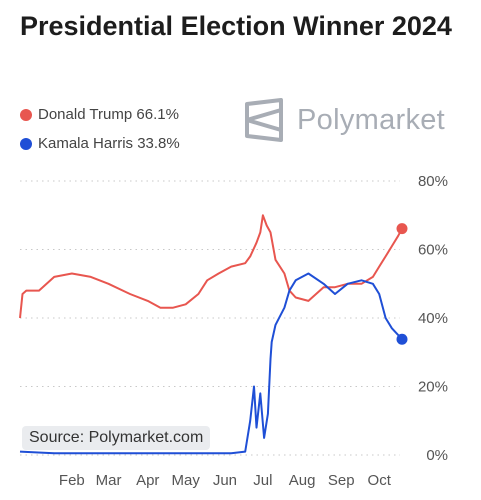  Describe the element at coordinates (437, 455) in the screenshot. I see `y-tick-label: 0%` at that location.